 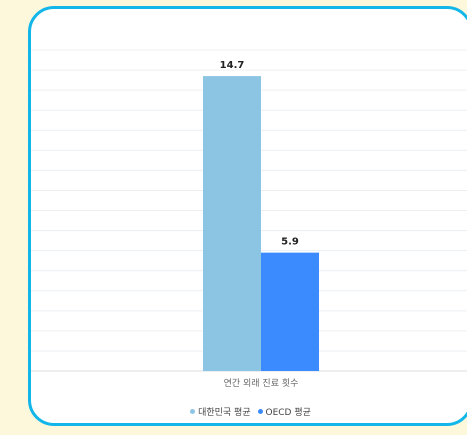 I want to click on bar-korea, so click(x=232, y=224).